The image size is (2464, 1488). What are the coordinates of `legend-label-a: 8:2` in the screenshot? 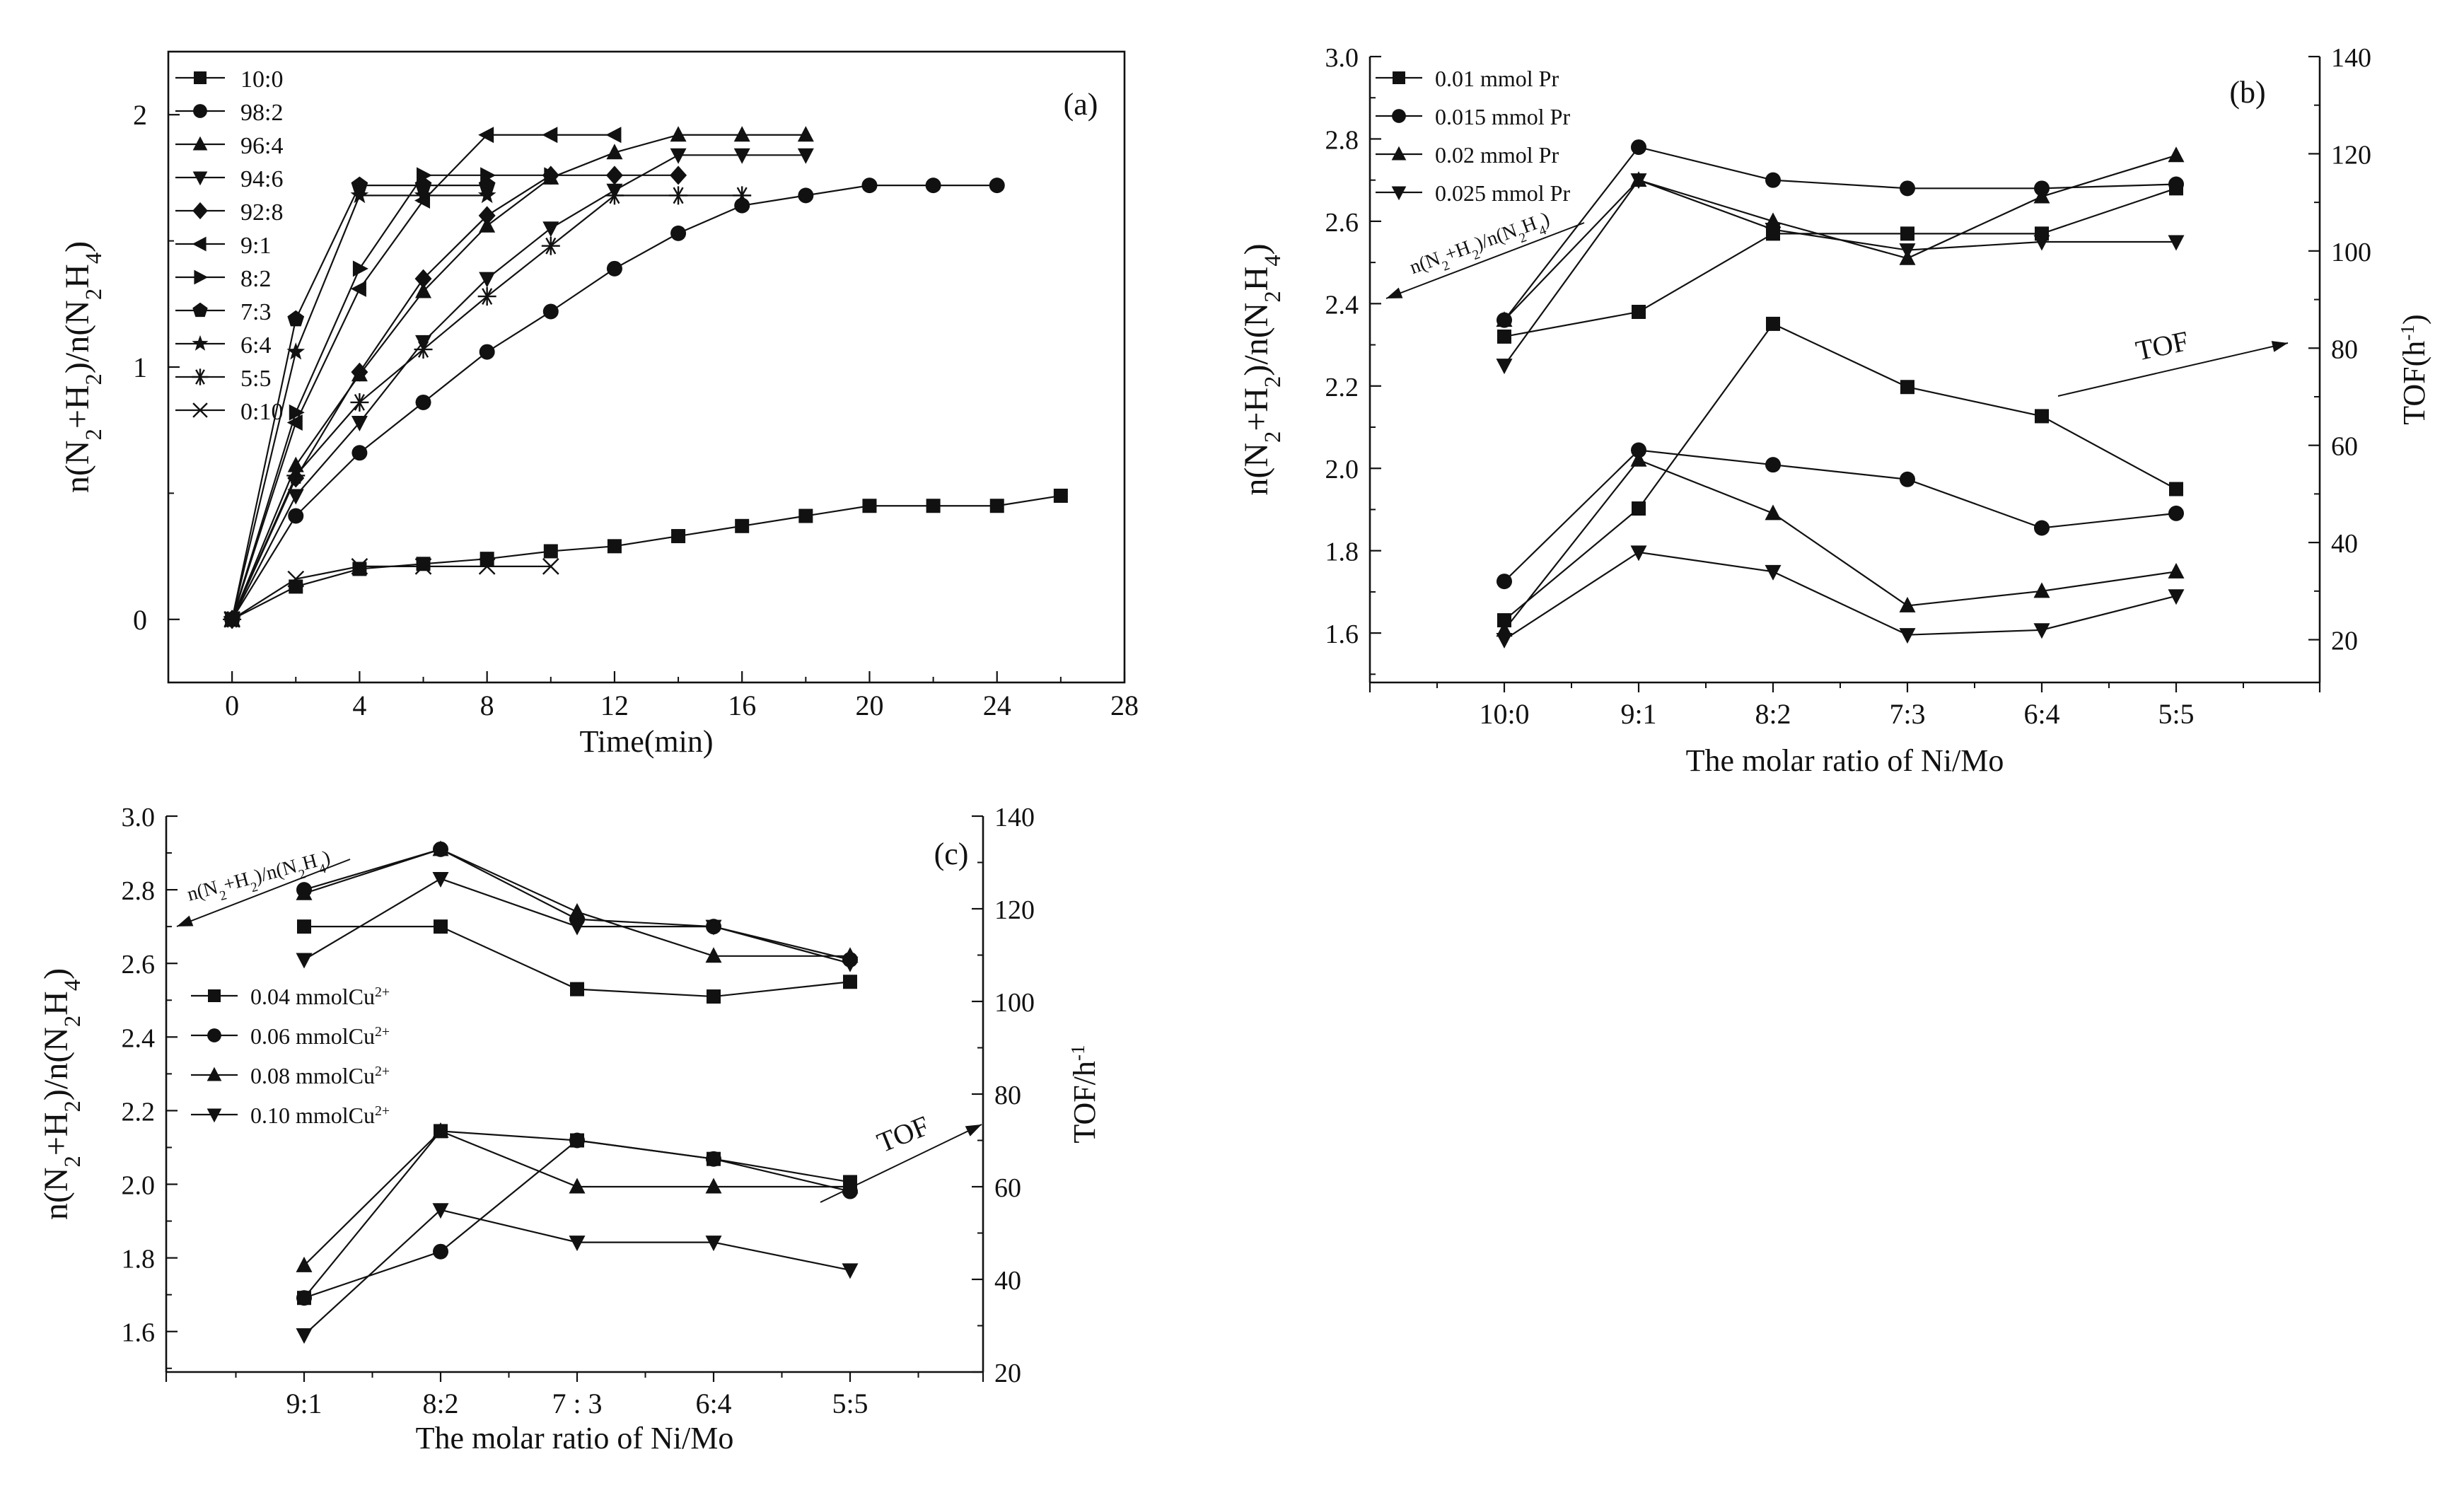 It's located at (255, 279).